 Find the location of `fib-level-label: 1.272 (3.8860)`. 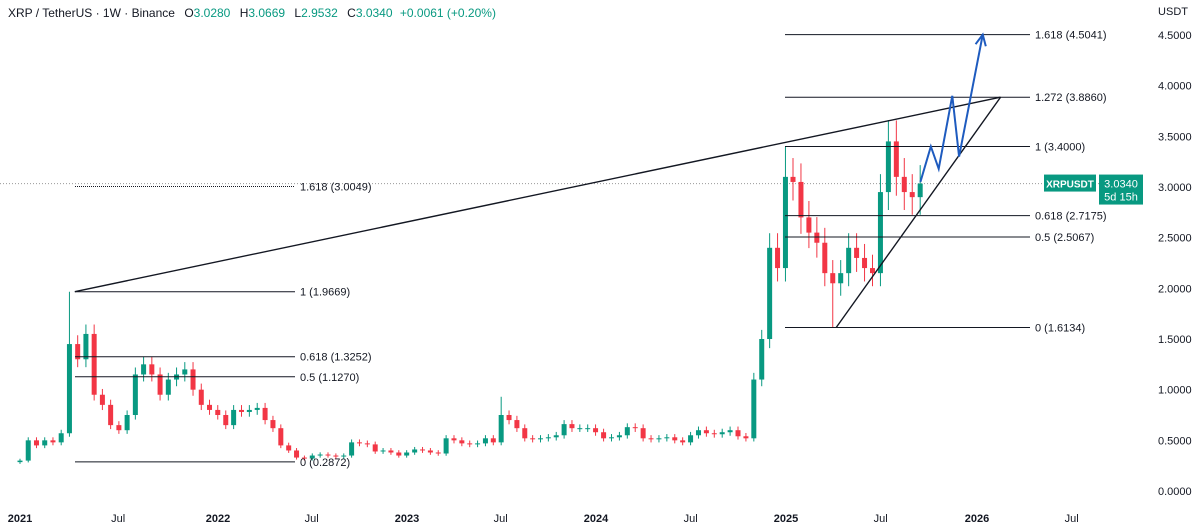

fib-level-label: 1.272 (3.8860) is located at coordinates (1071, 98).